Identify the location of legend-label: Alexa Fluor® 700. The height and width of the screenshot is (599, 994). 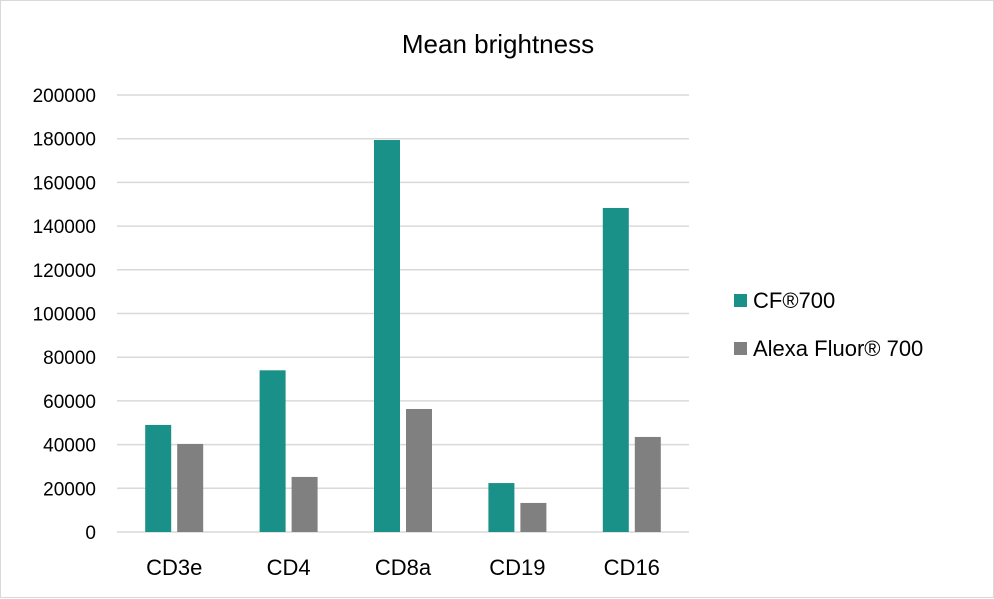
(838, 348).